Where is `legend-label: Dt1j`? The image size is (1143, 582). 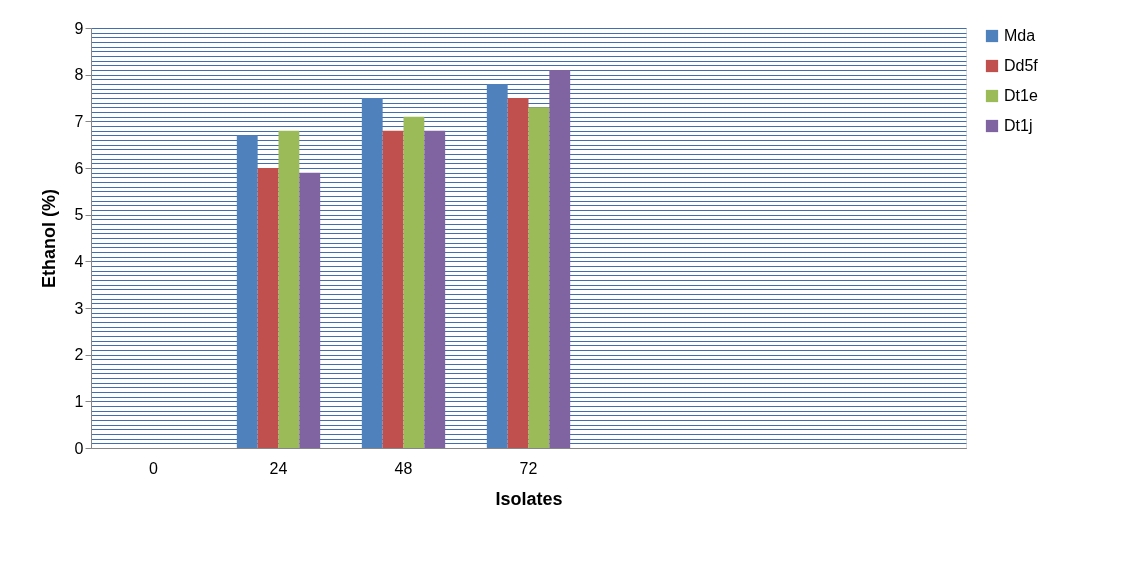 legend-label: Dt1j is located at coordinates (1018, 125).